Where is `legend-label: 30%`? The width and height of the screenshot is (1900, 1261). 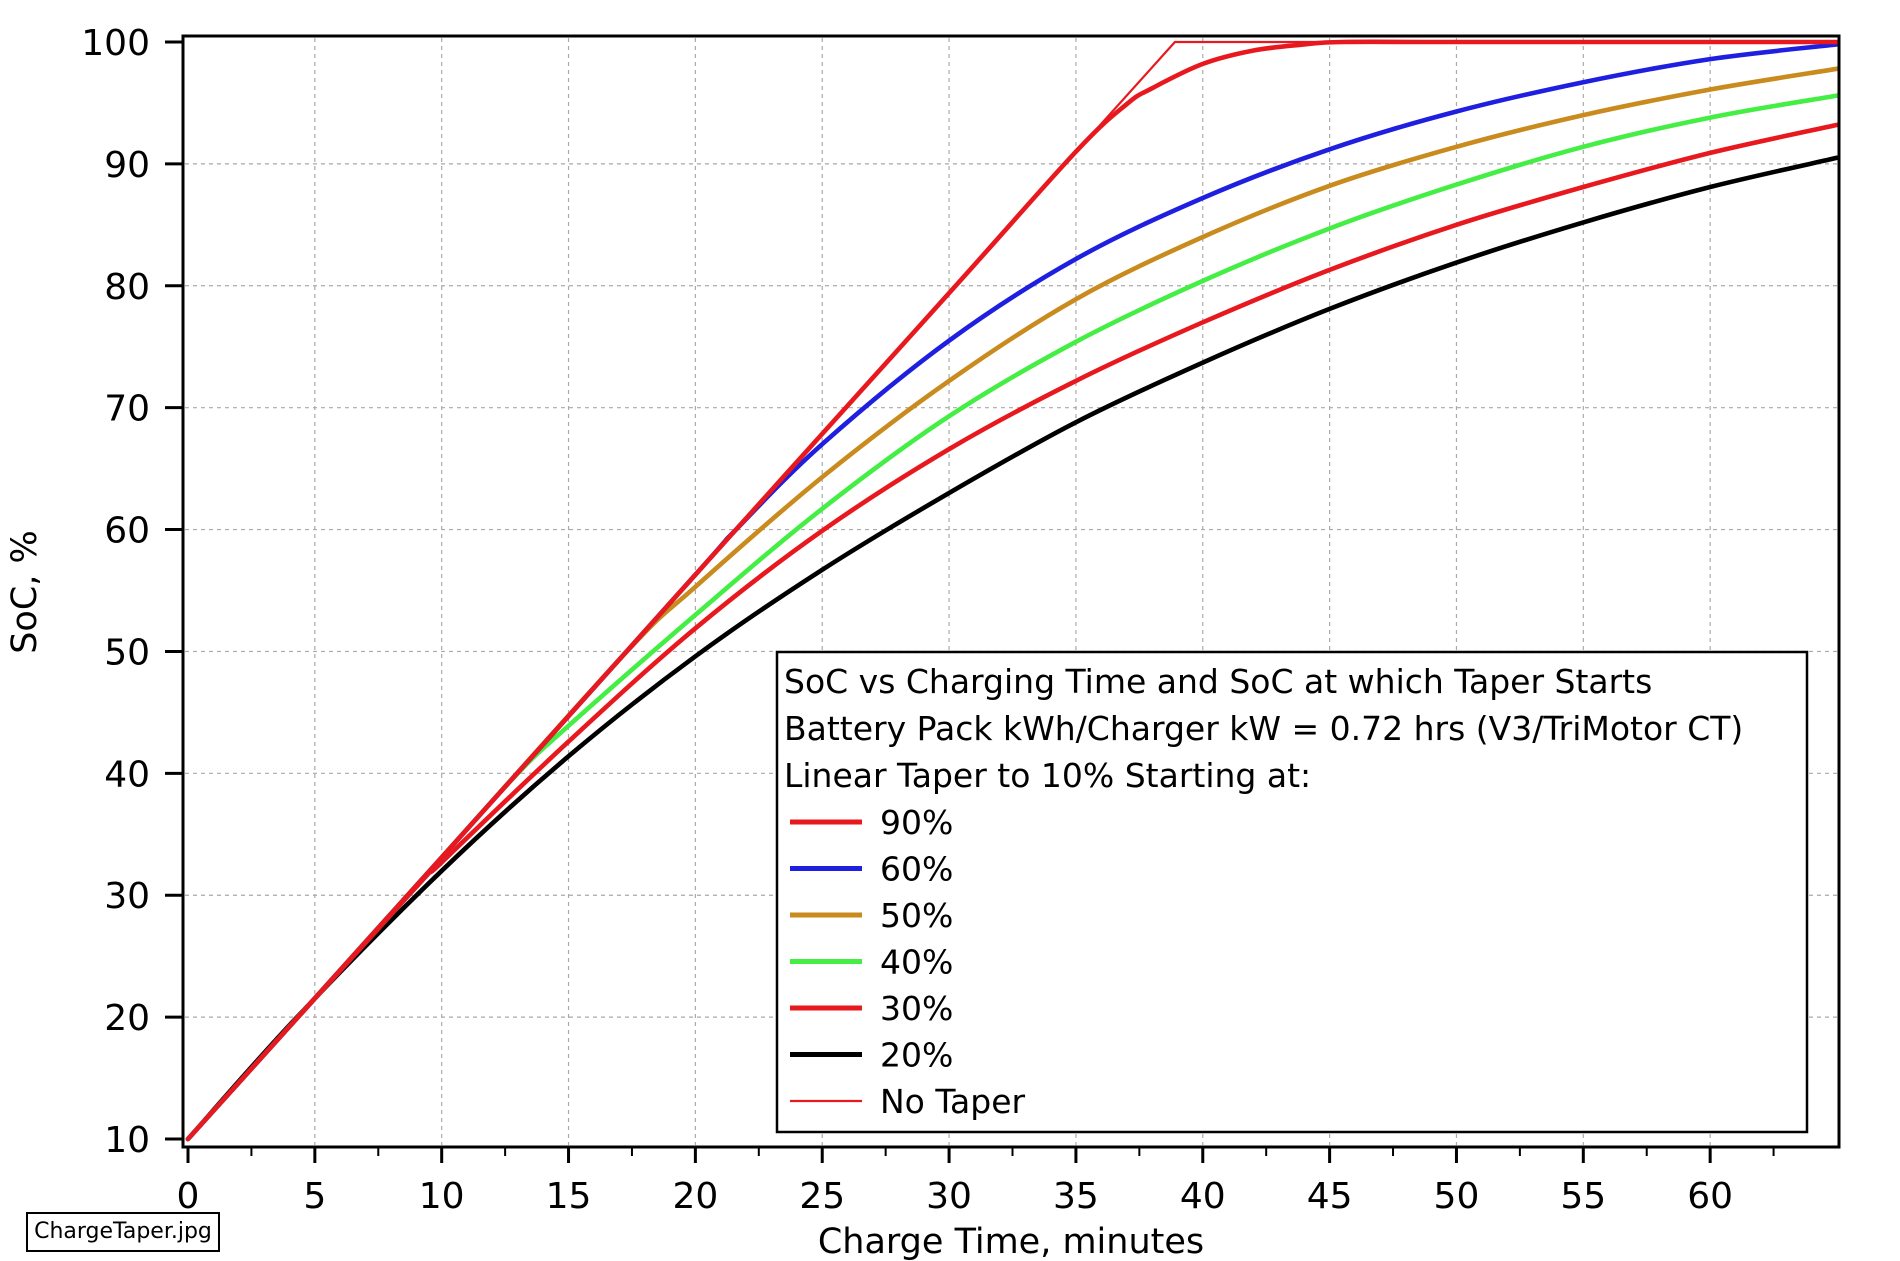 legend-label: 30% is located at coordinates (916, 1008).